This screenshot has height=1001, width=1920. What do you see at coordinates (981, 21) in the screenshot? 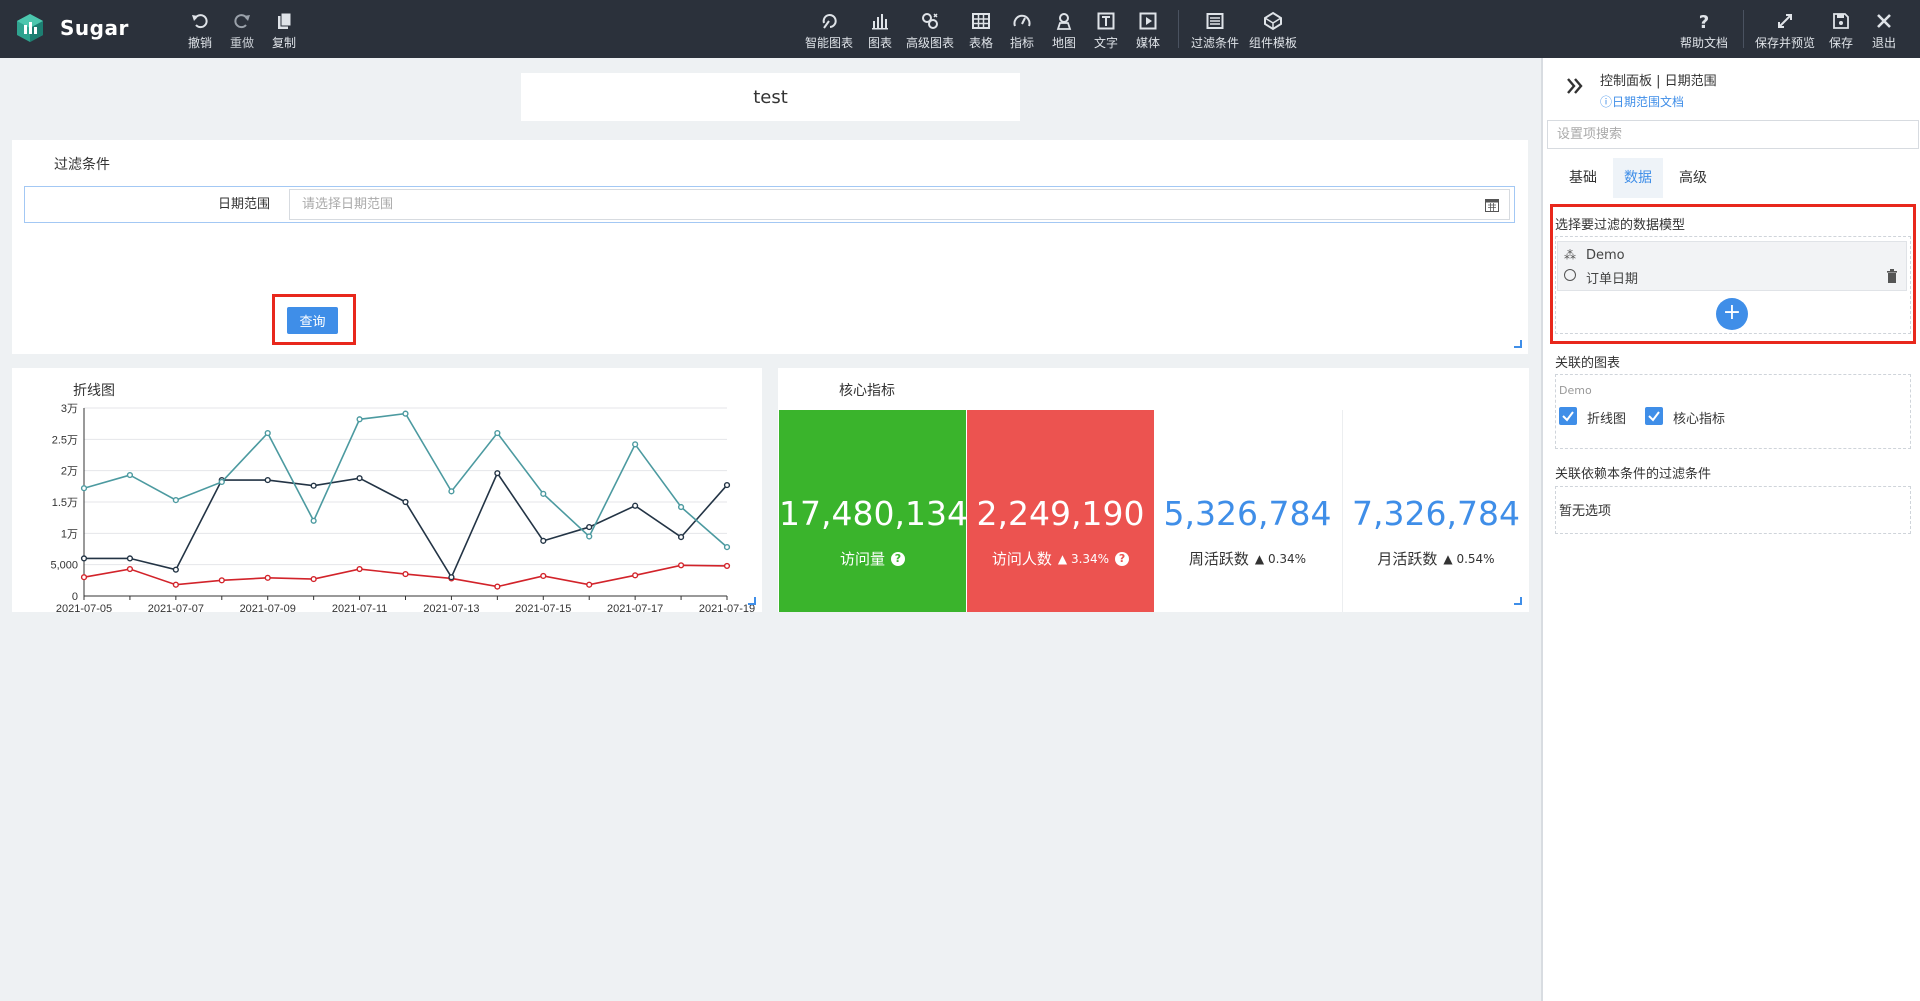
I see `table-icon` at bounding box center [981, 21].